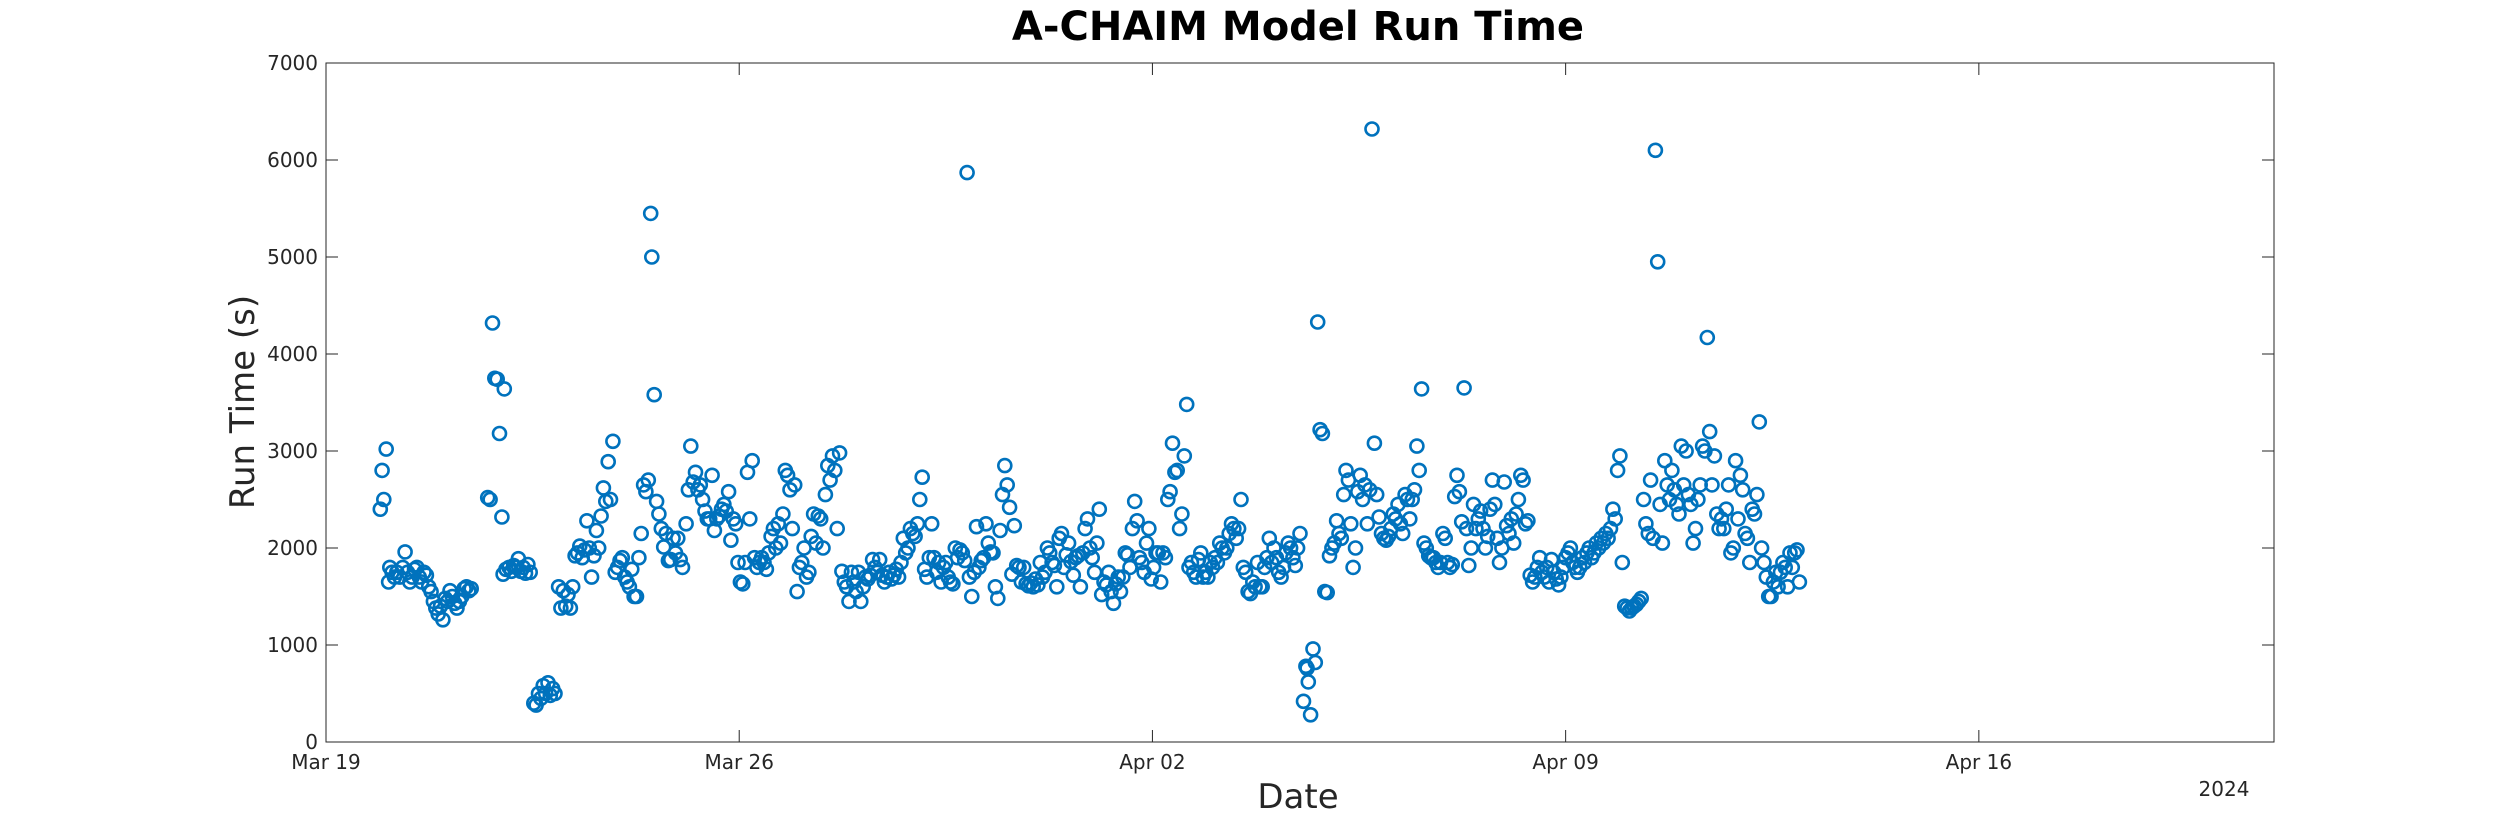 This screenshot has width=2500, height=833. Describe the element at coordinates (1979, 762) in the screenshot. I see `x-tick-label: Apr 16` at that location.